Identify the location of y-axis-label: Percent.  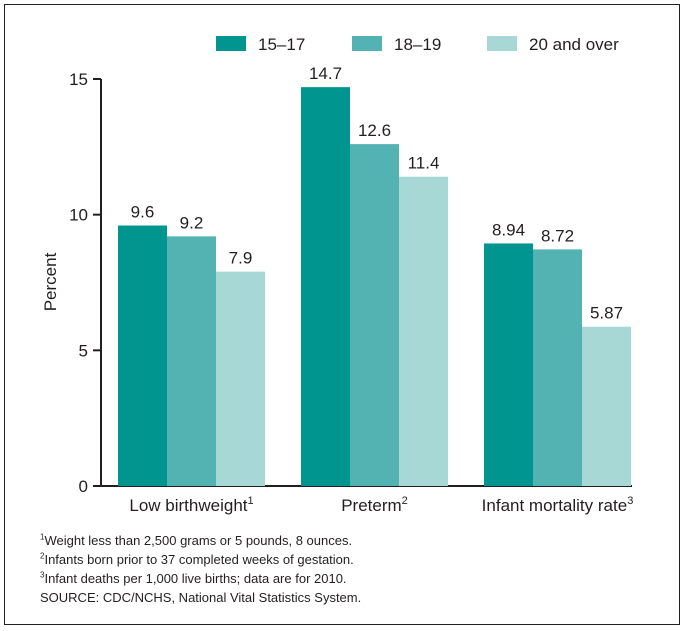
(50, 281).